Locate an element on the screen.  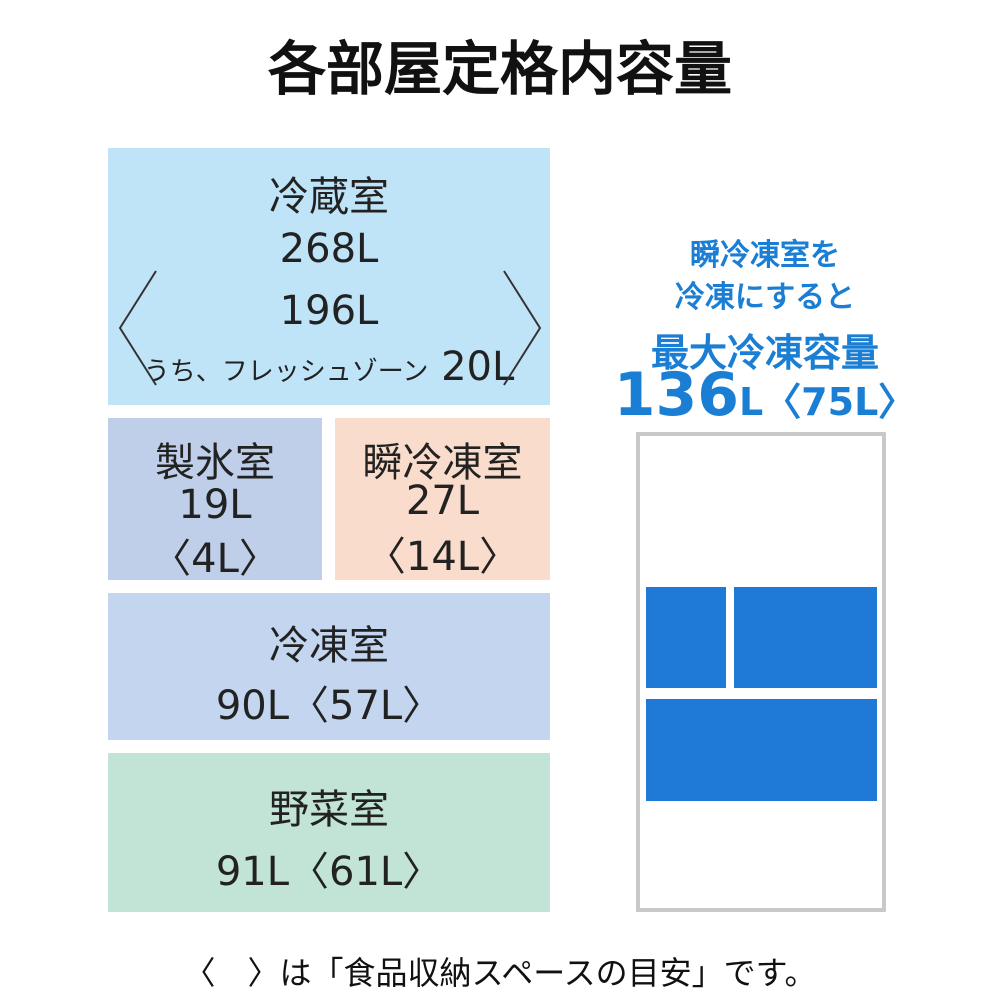
quick-freeze-box: 瞬冷凍室 27L 〈14L〉 is located at coordinates (442, 499).